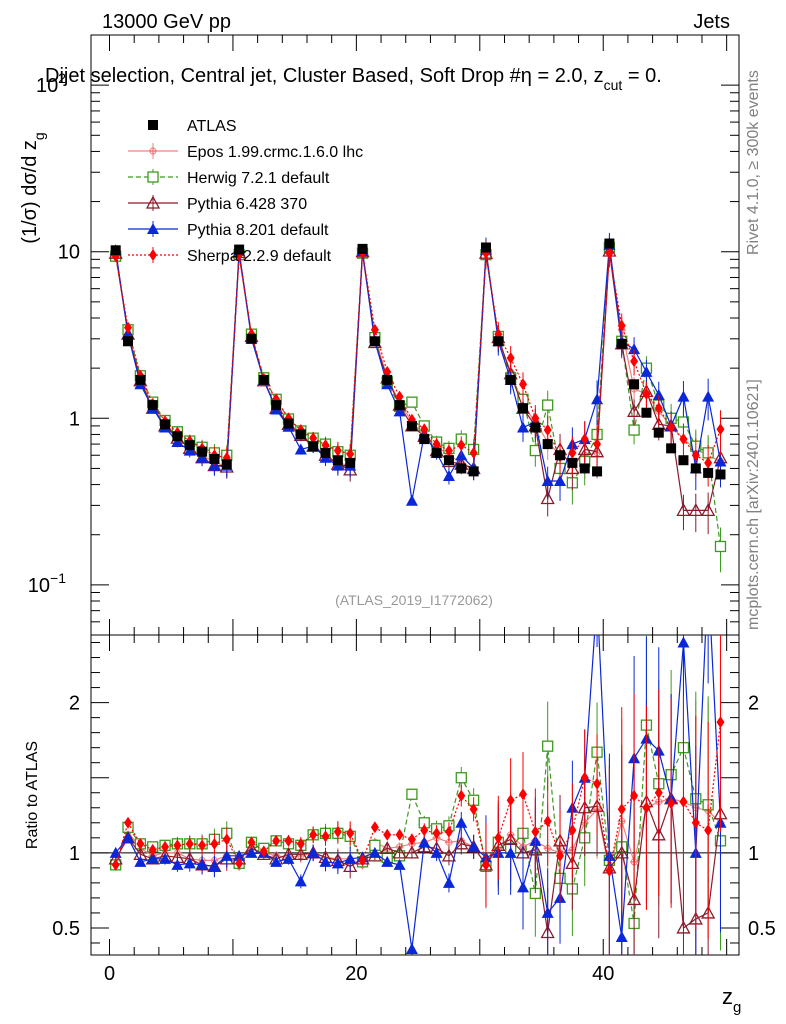 The width and height of the screenshot is (786, 1024). I want to click on x-tick-label: 0, so click(109, 974).